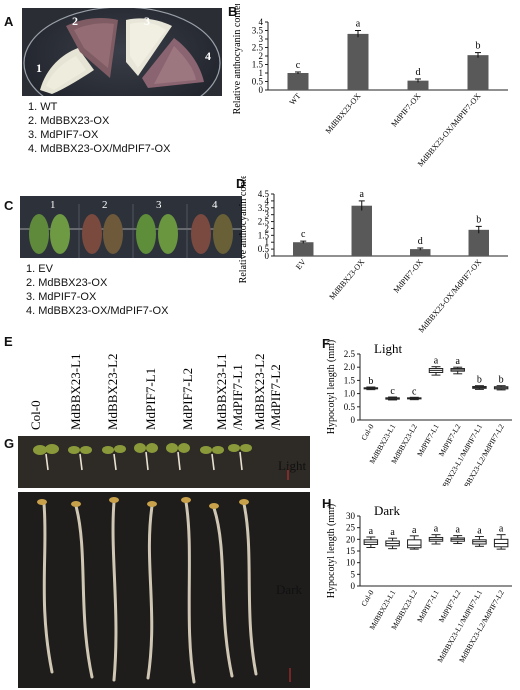 The width and height of the screenshot is (520, 690). Describe the element at coordinates (35, 415) in the screenshot. I see `genotype-label: Col-0` at that location.